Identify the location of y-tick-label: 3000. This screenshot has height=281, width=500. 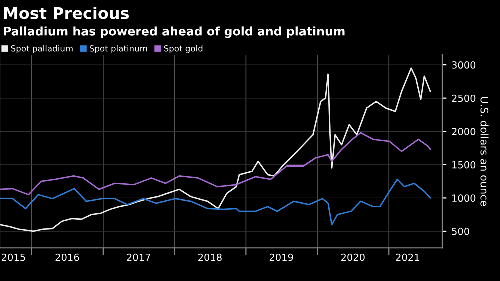
(464, 65).